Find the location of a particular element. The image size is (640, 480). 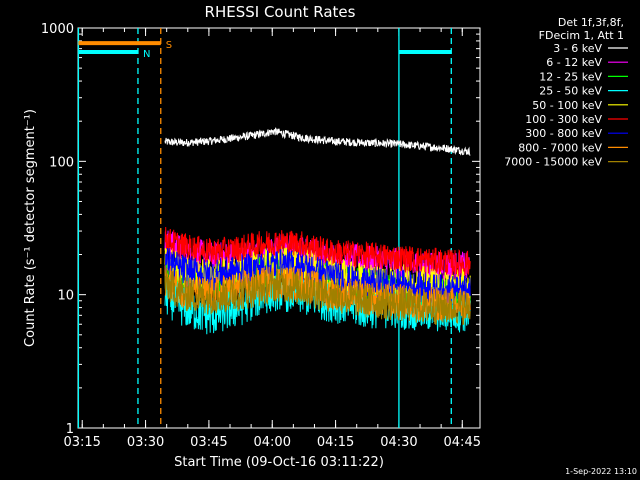

legend-entry-label: 6 - 12 keV is located at coordinates (574, 62).